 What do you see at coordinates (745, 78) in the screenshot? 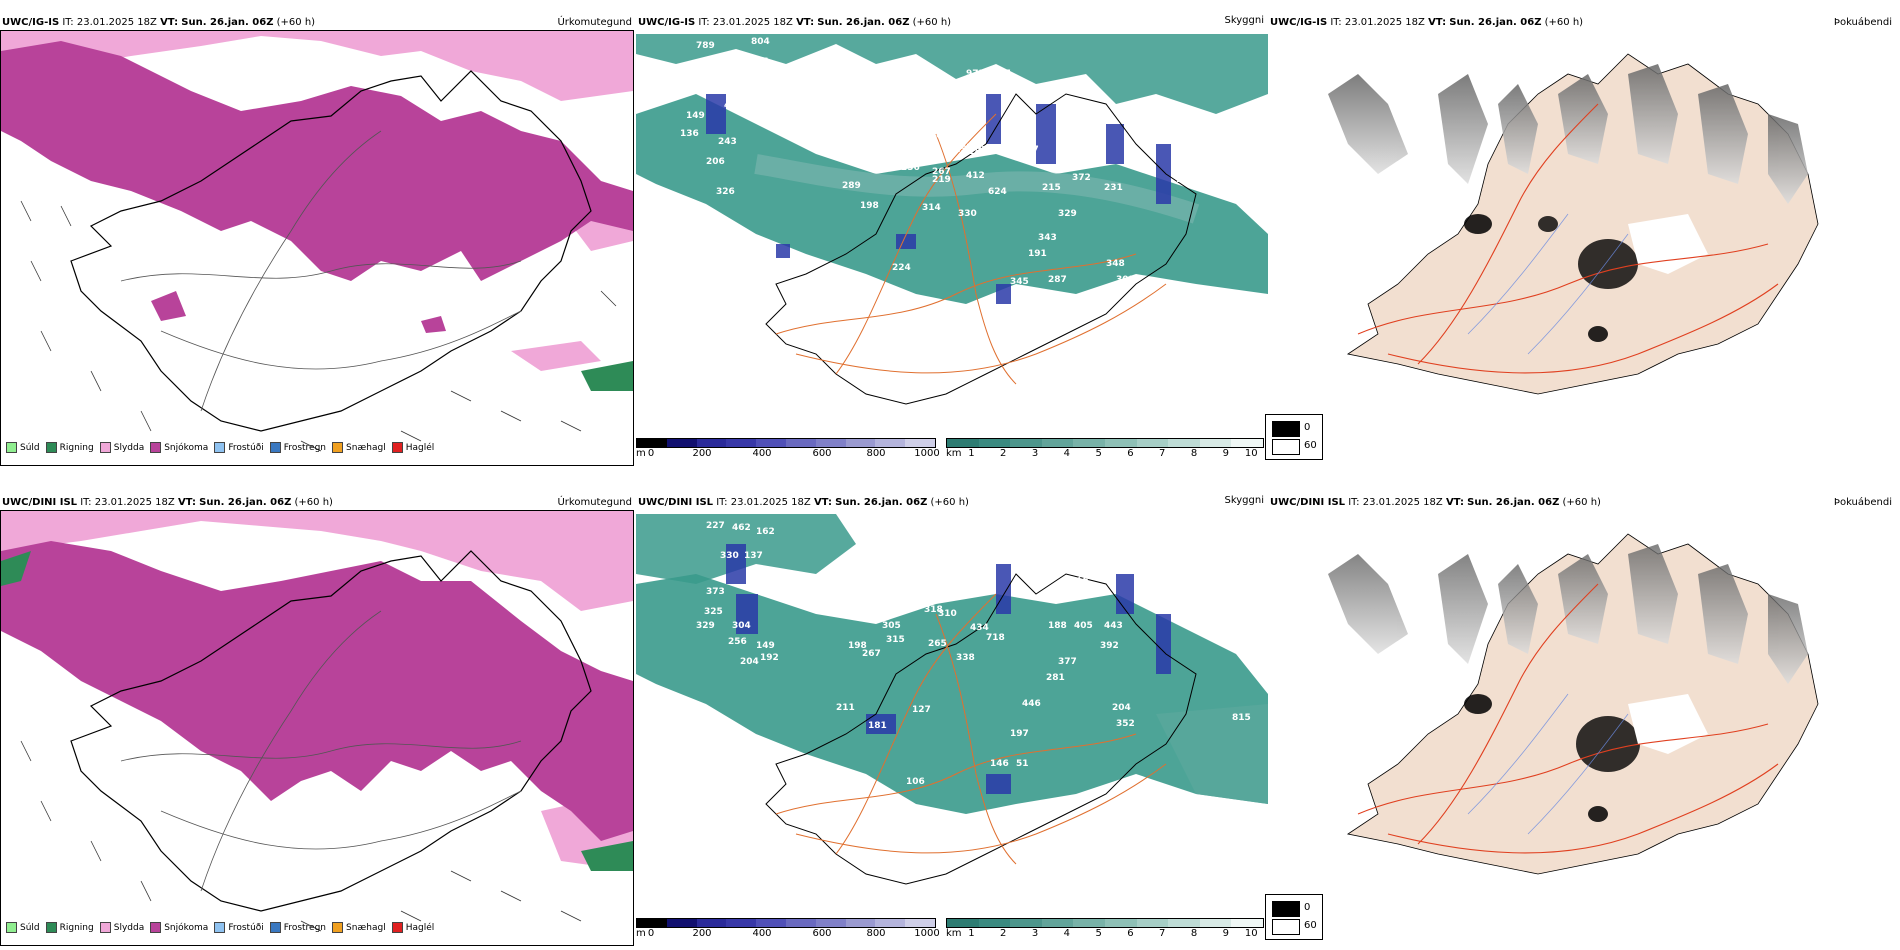
I see `svg-text: 202` at bounding box center [745, 78].